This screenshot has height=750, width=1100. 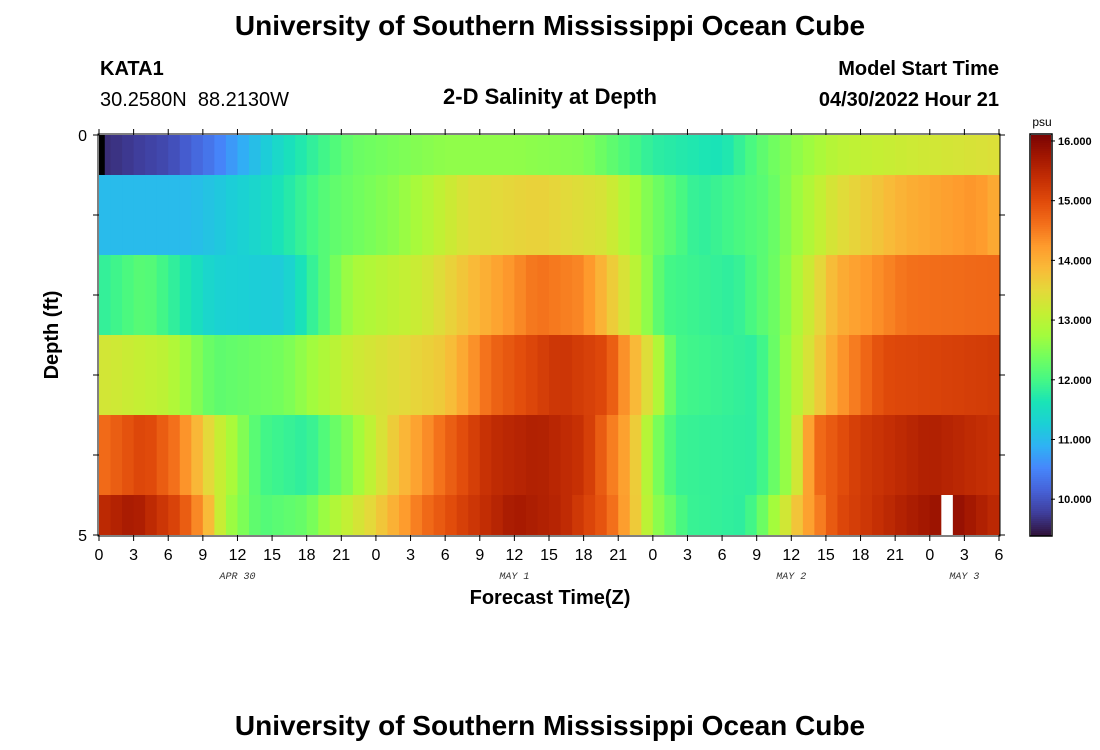 I want to click on x-tick-label: 18, so click(x=861, y=555).